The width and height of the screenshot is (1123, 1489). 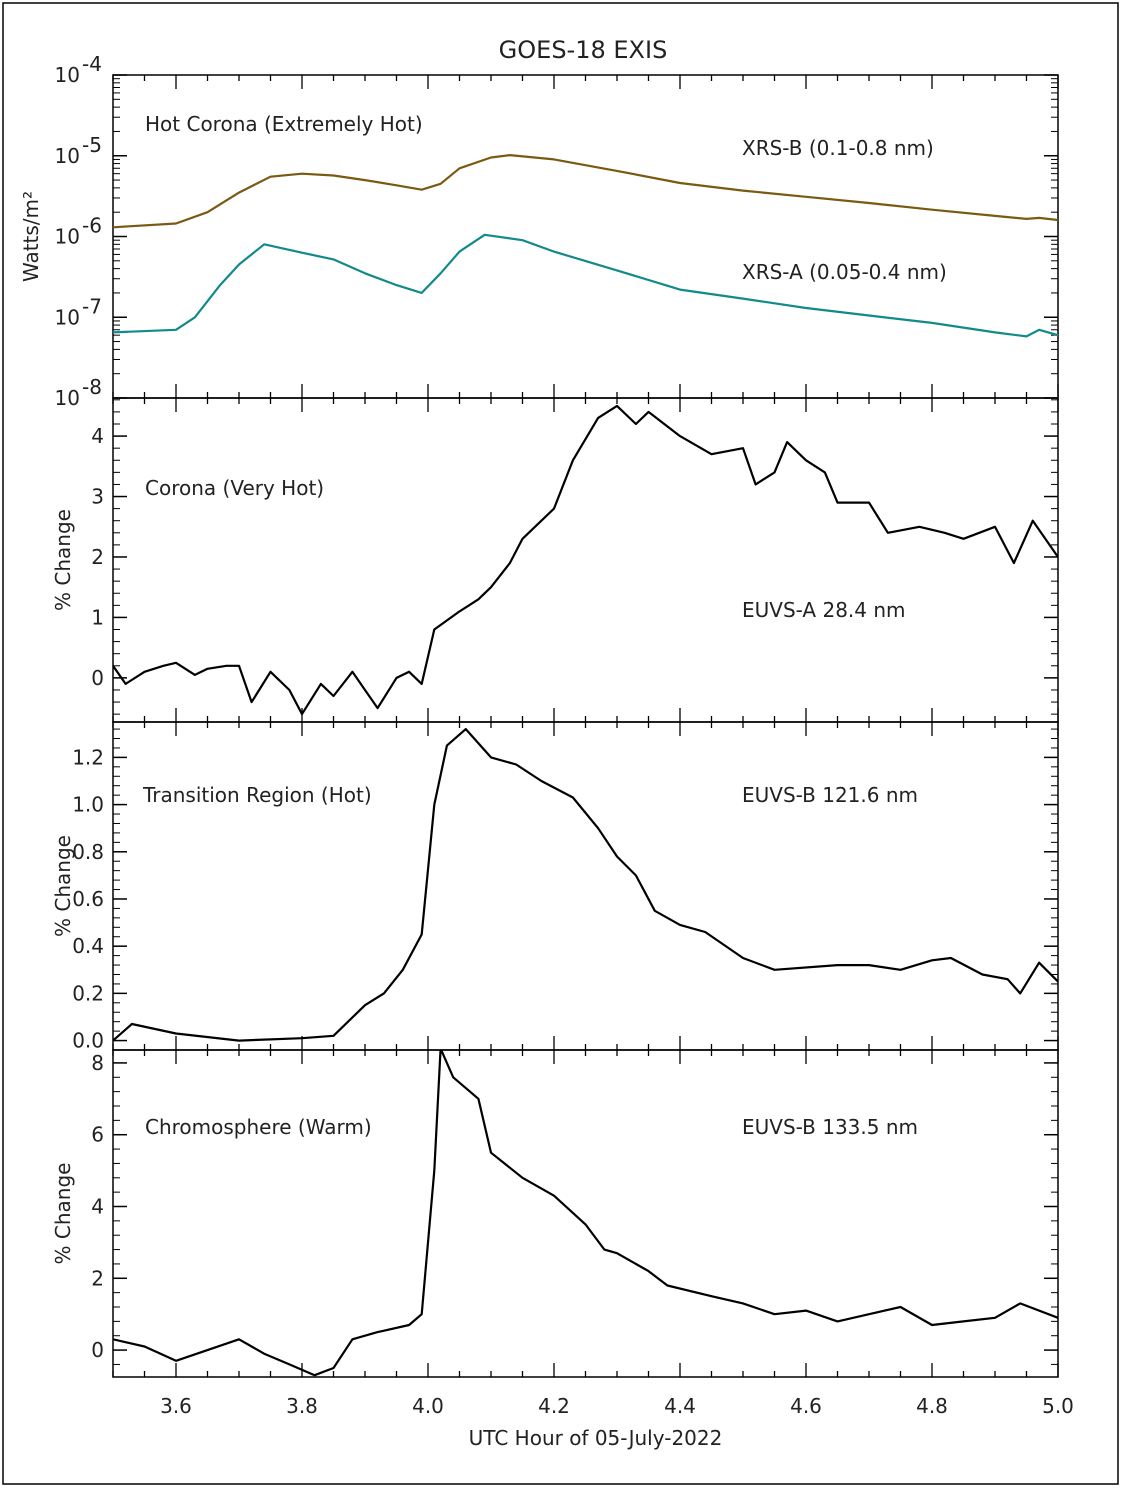 What do you see at coordinates (88, 993) in the screenshot?
I see `y-tick-label: 0.2` at bounding box center [88, 993].